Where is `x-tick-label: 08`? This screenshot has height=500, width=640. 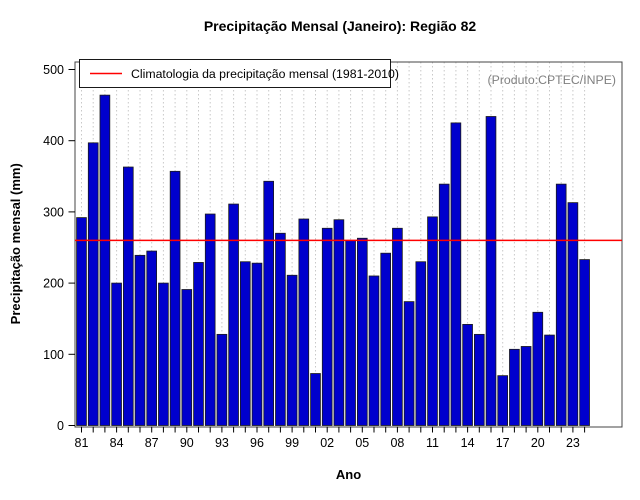
x-tick-label: 08 is located at coordinates (397, 443).